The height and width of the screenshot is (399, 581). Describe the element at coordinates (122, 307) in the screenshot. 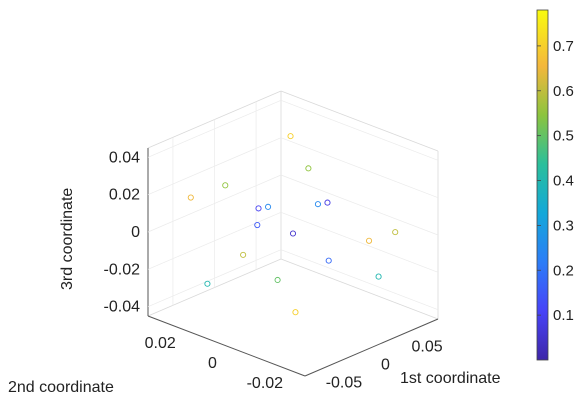

I see `z-tick-label: -0.04` at that location.